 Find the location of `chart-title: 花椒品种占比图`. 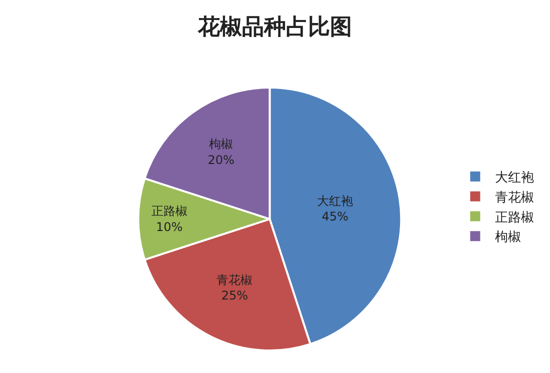

chart-title: 花椒品种占比图 is located at coordinates (274, 27).